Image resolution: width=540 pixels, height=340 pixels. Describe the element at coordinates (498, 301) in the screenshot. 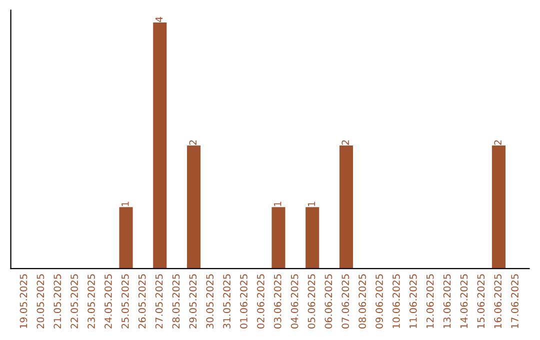

I see `x-tick-label: 16.06.2025` at that location.